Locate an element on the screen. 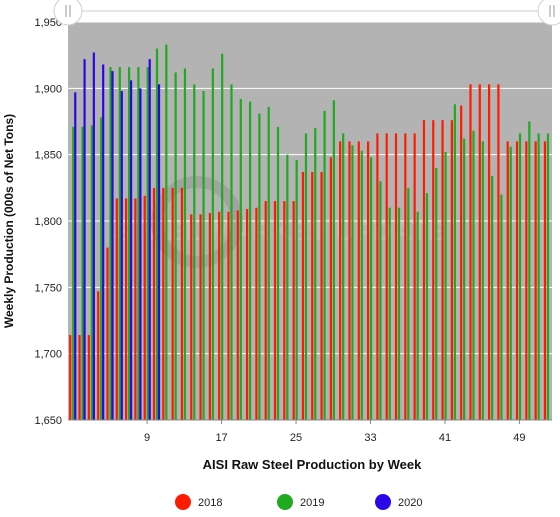 Image resolution: width=560 pixels, height=517 pixels. legend-item-2018: 2018 is located at coordinates (198, 502).